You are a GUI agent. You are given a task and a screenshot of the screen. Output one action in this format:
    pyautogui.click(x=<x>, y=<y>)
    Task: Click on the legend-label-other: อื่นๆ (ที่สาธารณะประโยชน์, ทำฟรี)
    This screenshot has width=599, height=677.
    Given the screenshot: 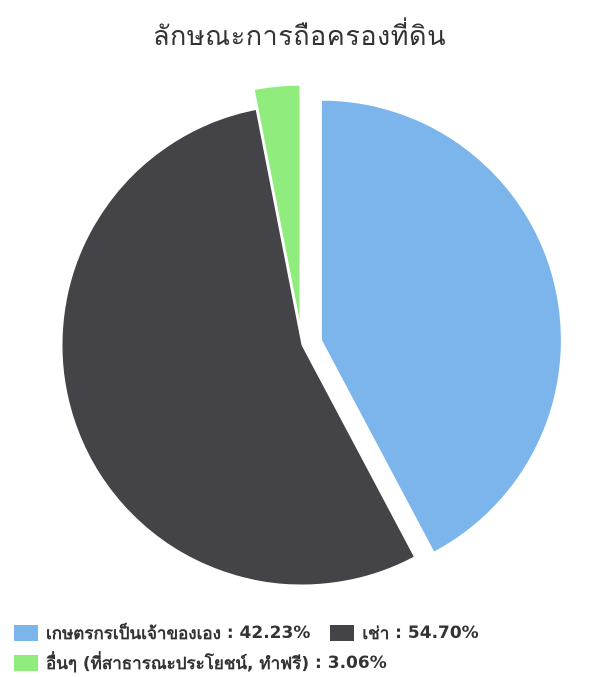 What is the action you would take?
    pyautogui.click(x=178, y=663)
    